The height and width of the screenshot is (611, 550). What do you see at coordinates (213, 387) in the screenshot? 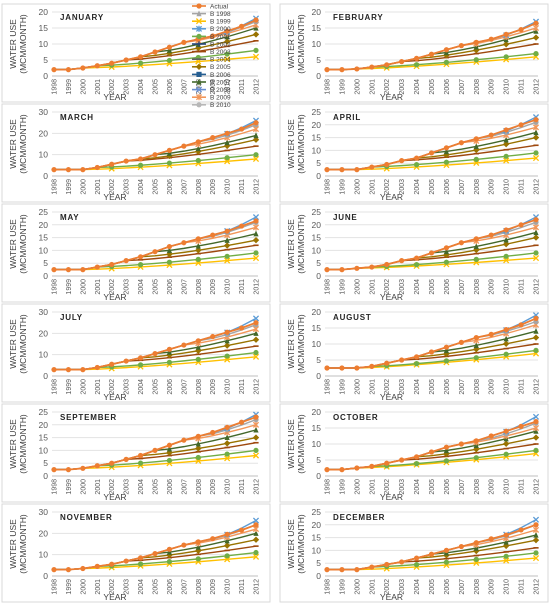
I see `x-tick-label: 2009` at bounding box center [213, 387].